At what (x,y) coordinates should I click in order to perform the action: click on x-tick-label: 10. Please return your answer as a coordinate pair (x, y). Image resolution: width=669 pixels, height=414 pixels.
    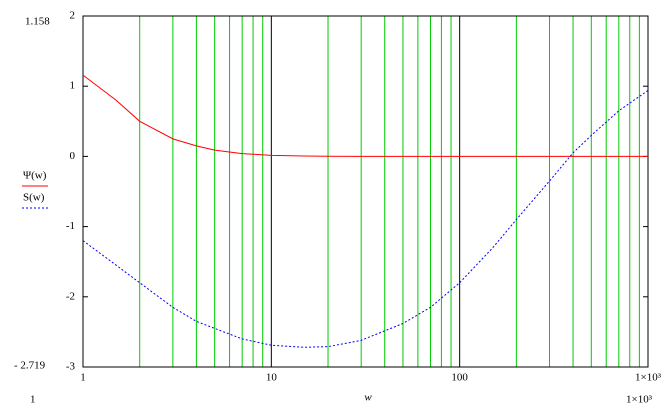
    Looking at the image, I should click on (272, 378).